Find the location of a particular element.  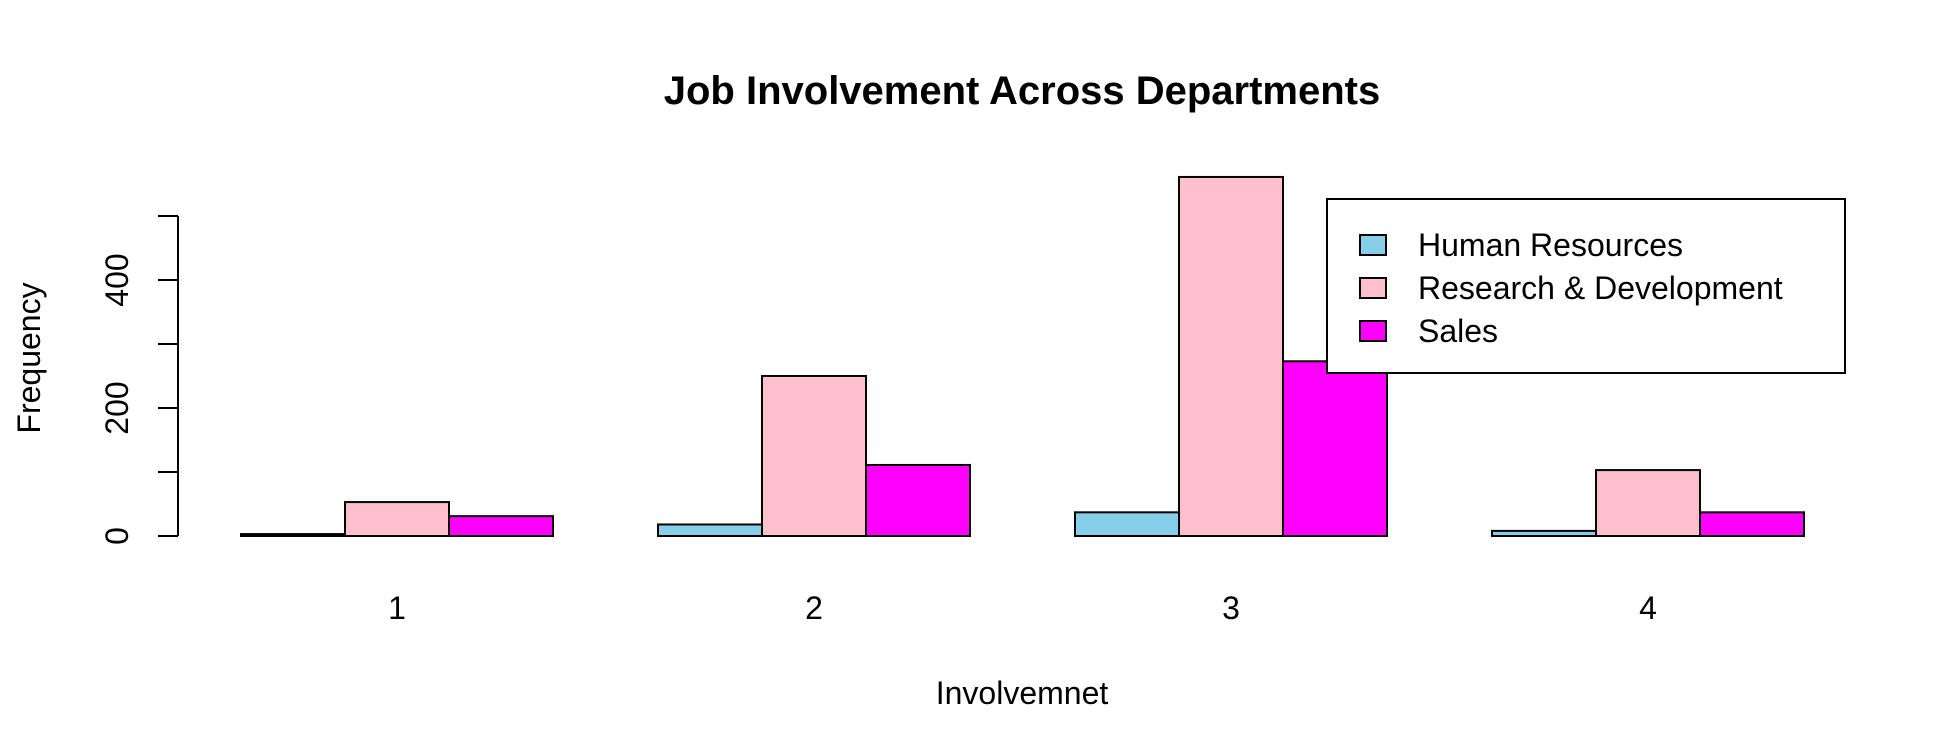

y-tick-label: 400 is located at coordinates (117, 279).